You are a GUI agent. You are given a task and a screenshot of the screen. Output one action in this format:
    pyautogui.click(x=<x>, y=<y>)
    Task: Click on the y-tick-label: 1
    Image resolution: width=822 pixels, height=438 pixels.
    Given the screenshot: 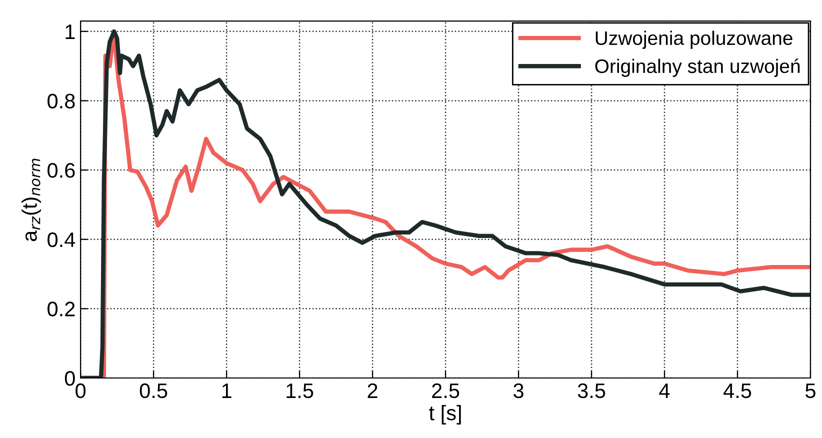 What is the action you would take?
    pyautogui.click(x=70, y=31)
    